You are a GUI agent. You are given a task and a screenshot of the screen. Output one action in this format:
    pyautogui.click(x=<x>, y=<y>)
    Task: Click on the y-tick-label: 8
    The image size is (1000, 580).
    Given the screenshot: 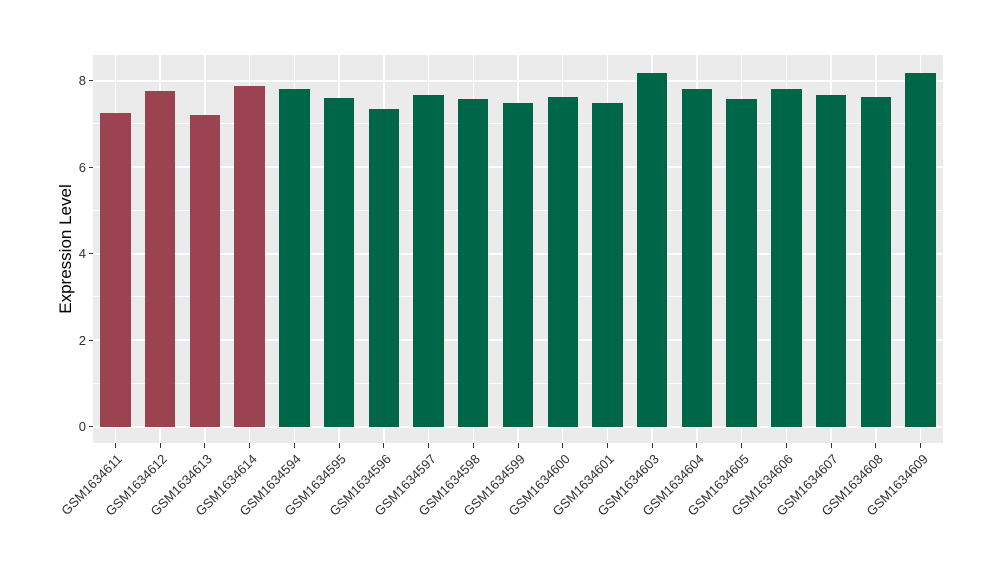 What is the action you would take?
    pyautogui.click(x=82, y=81)
    